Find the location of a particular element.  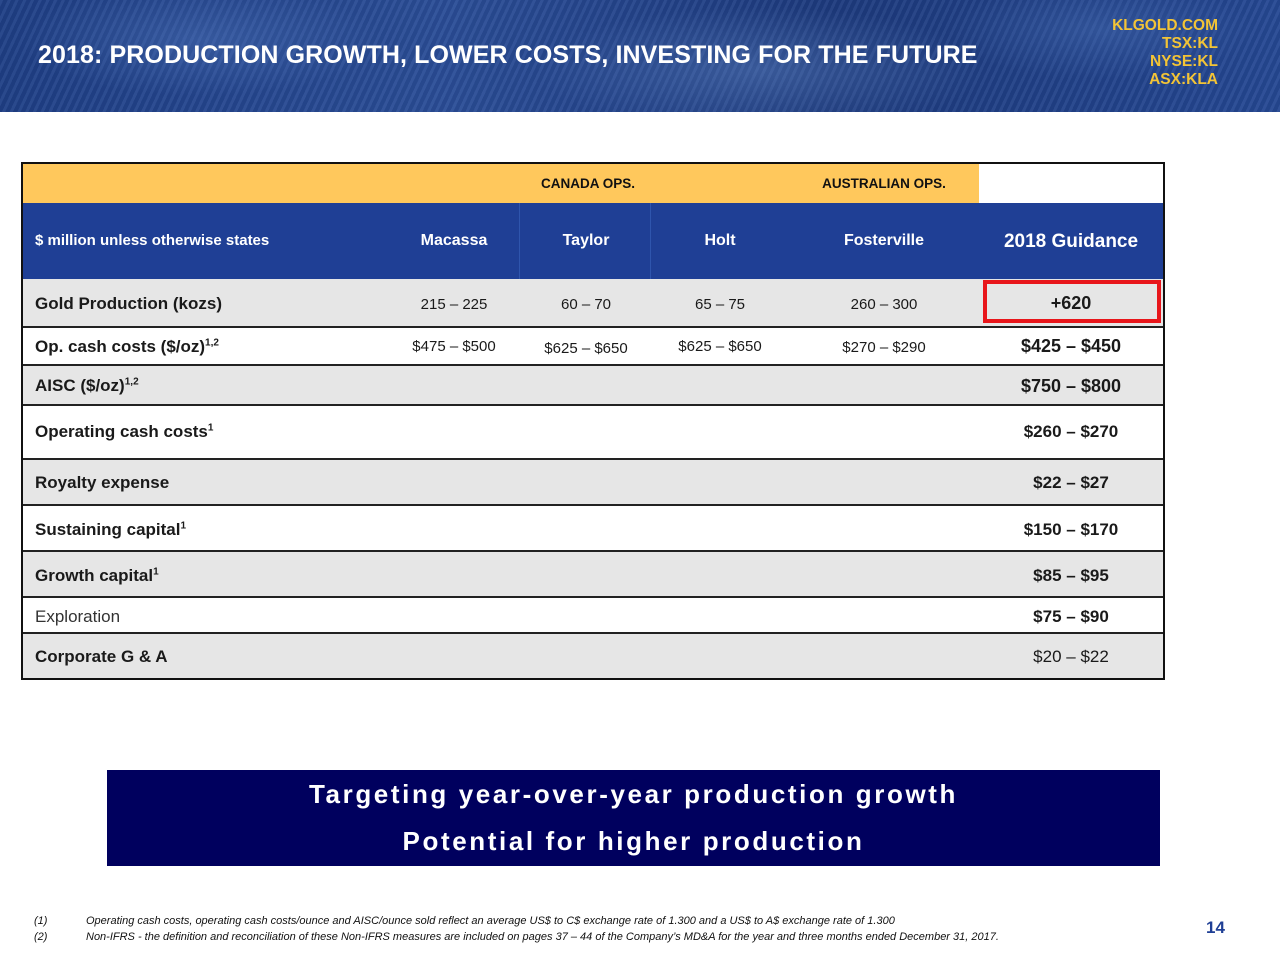

cell-guidance: $22 – $27 is located at coordinates (1071, 482).